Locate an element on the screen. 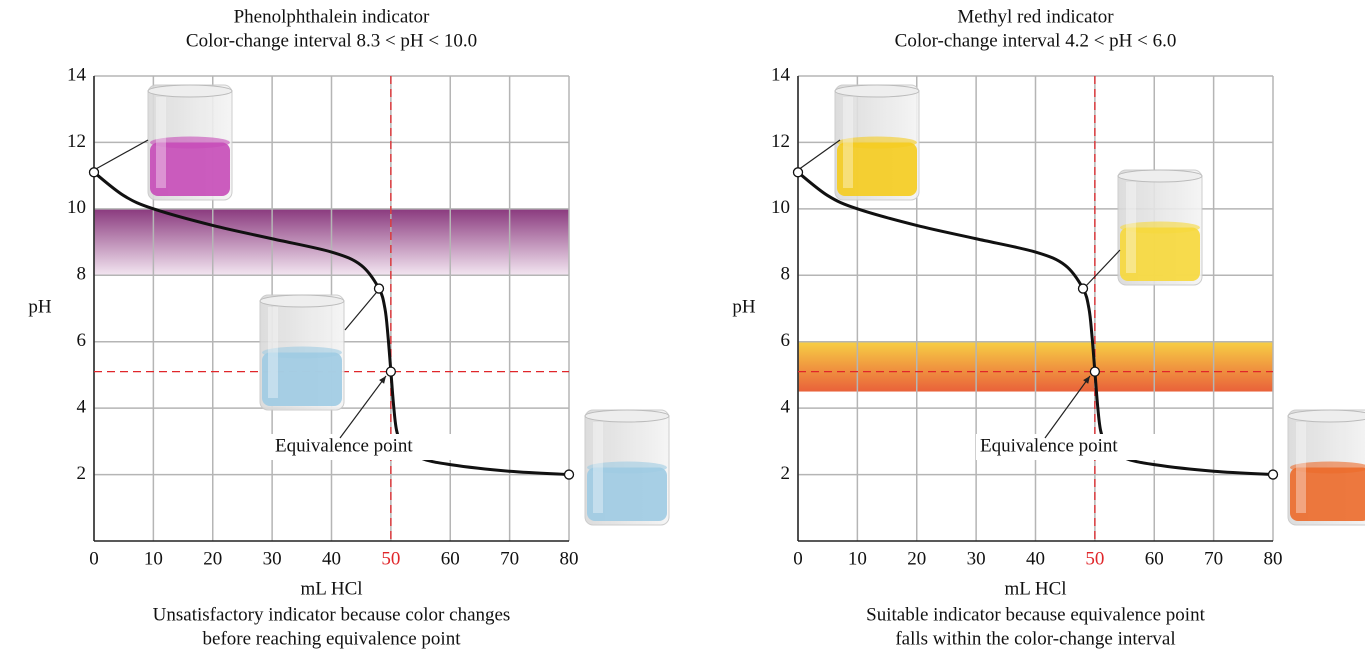 The height and width of the screenshot is (664, 1365). chart-subtitle: Color-change interval 4.2 < pH < 6.0 is located at coordinates (1036, 40).